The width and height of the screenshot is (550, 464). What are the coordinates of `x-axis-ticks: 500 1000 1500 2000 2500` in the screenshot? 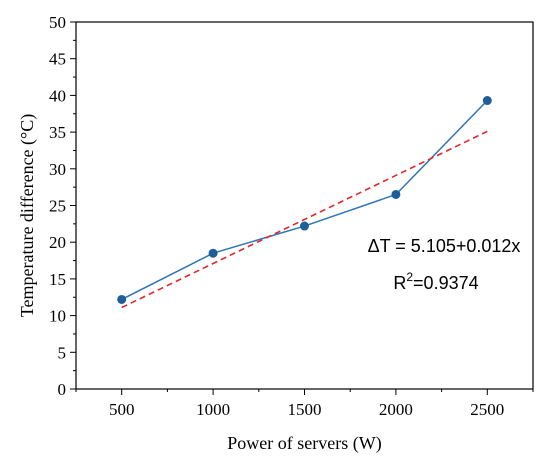 It's located at (304, 404).